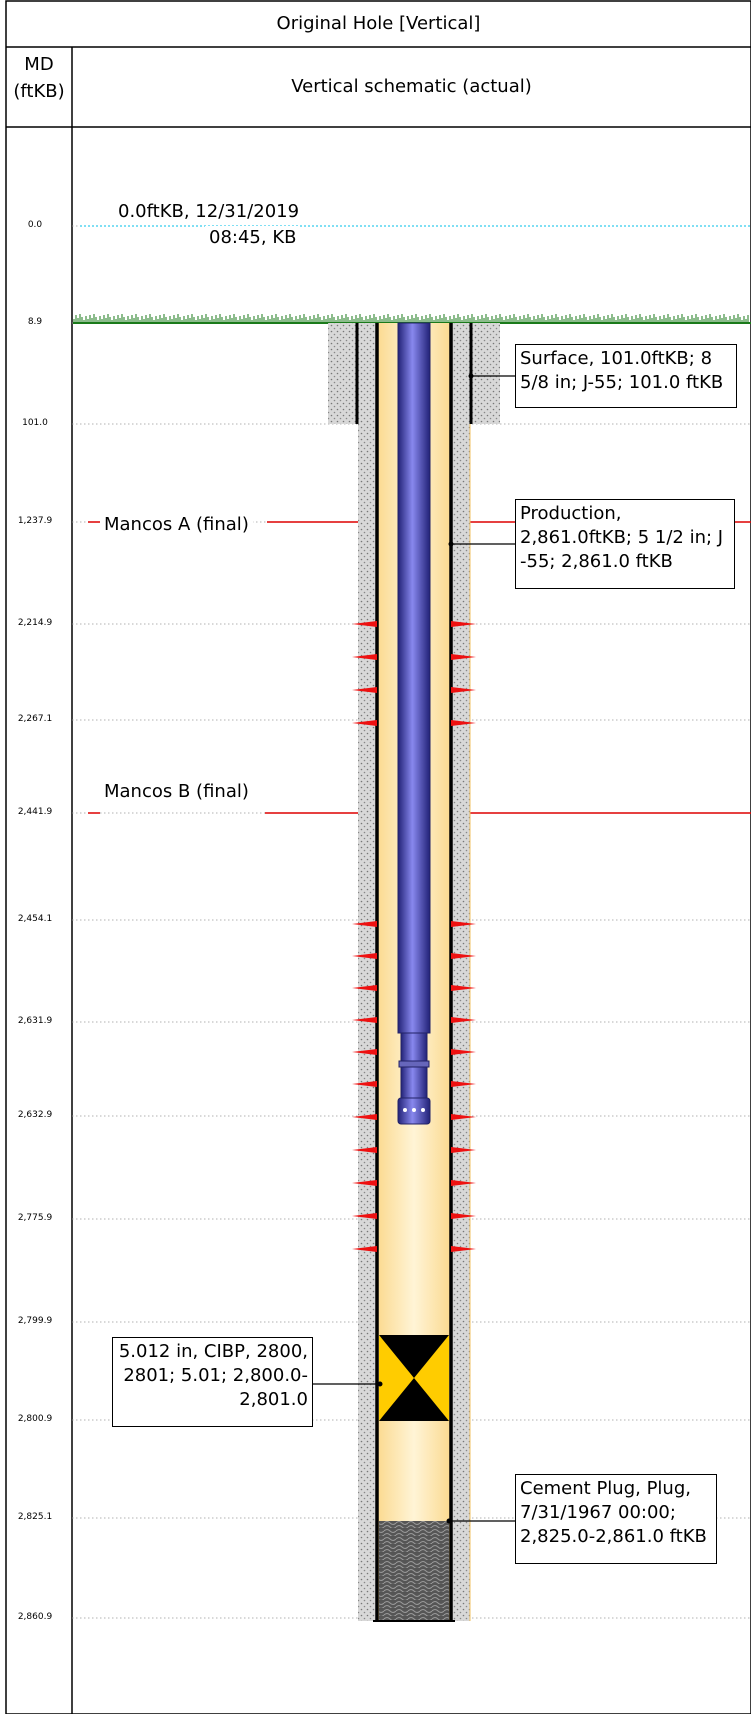 The image size is (751, 1718). What do you see at coordinates (35, 623) in the screenshot?
I see `depth-label: 2,214.9` at bounding box center [35, 623].